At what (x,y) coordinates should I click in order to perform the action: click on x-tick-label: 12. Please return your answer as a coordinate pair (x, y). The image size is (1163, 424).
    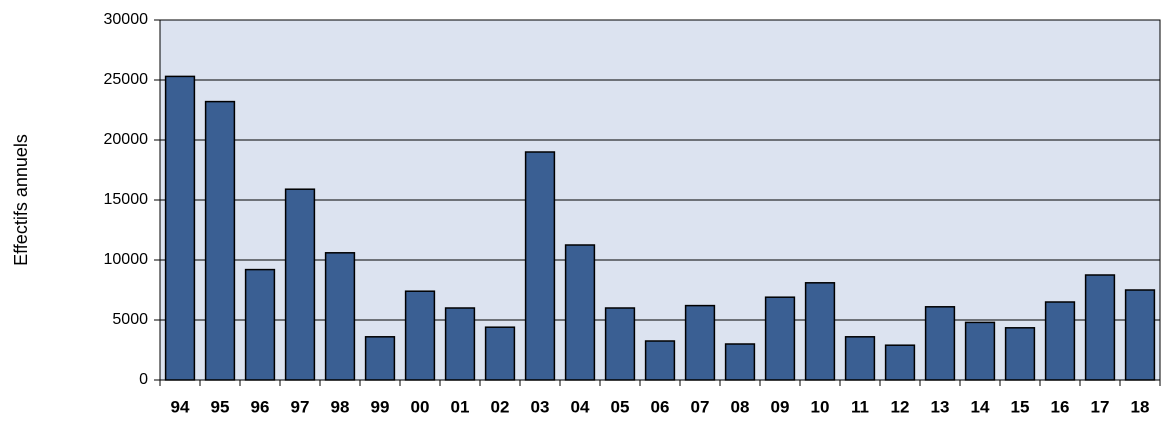
    Looking at the image, I should click on (900, 406).